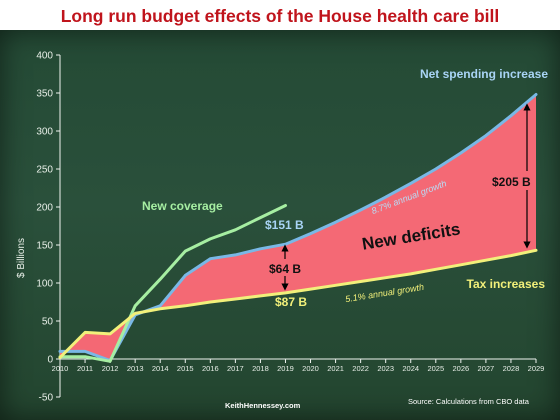  Describe the element at coordinates (385, 368) in the screenshot. I see `x-tick-label: 2023` at that location.